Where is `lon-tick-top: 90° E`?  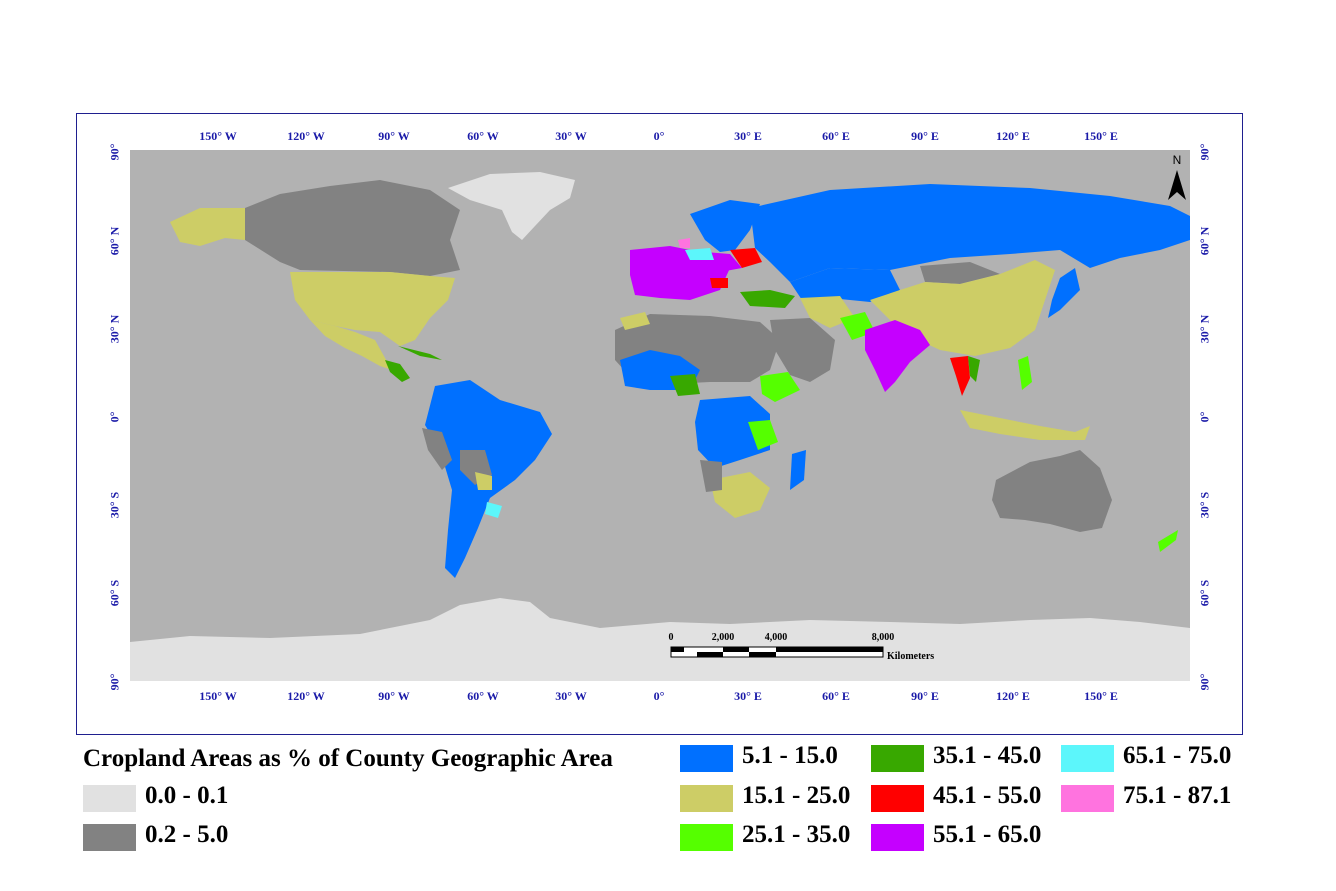
lon-tick-top: 90° E is located at coordinates (925, 136).